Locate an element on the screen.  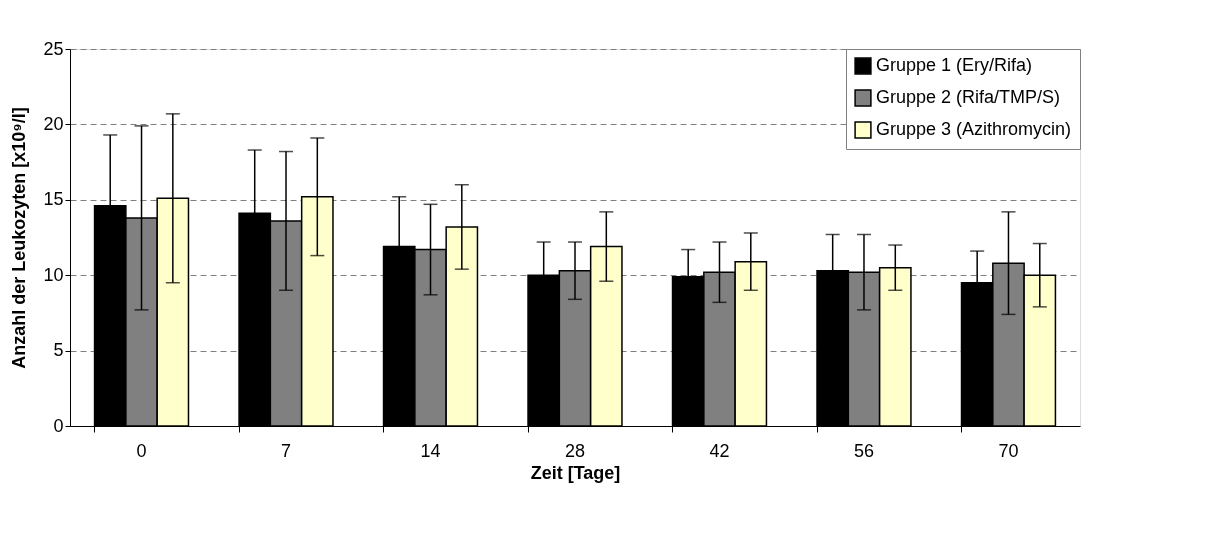
legend-label: Gruppe 1 (Ery/Rifa) is located at coordinates (954, 65).